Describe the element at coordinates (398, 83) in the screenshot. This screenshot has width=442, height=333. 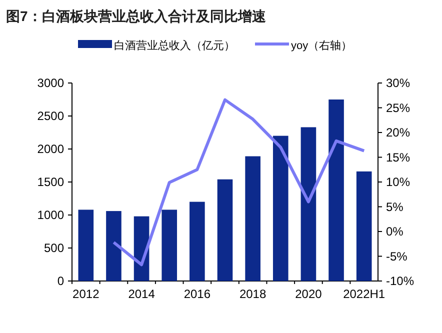
I see `y2-tick-label: 30%` at that location.